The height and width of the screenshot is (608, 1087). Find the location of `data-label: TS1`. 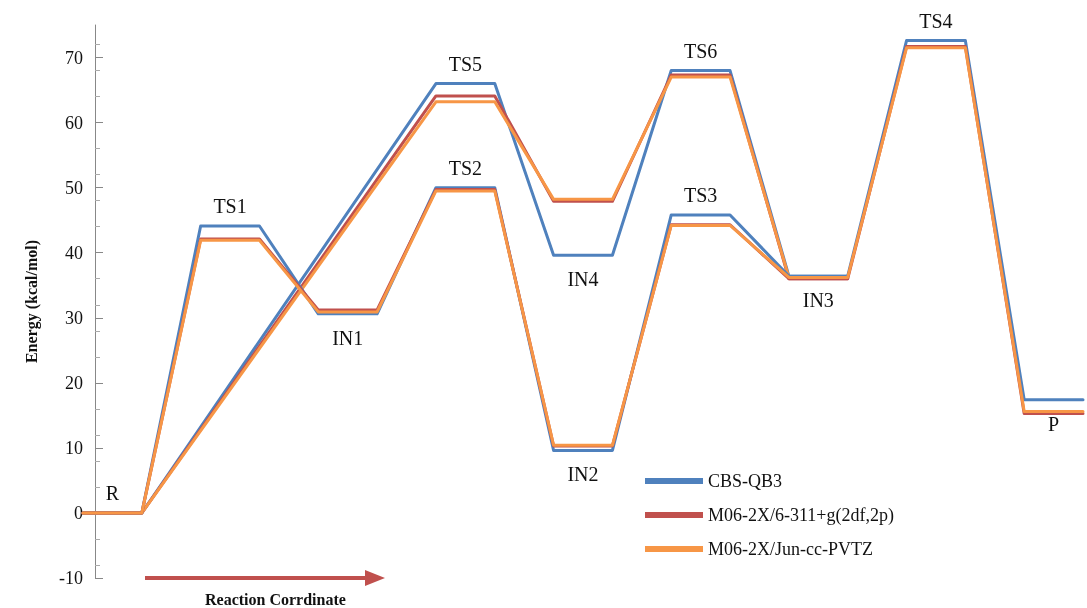

data-label: TS1 is located at coordinates (230, 206).